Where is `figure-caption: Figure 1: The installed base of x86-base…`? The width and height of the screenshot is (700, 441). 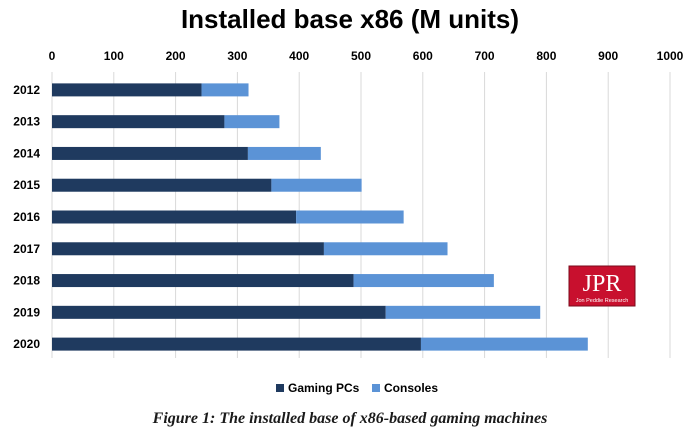
figure-caption: Figure 1: The installed base of x86-base… is located at coordinates (350, 418).